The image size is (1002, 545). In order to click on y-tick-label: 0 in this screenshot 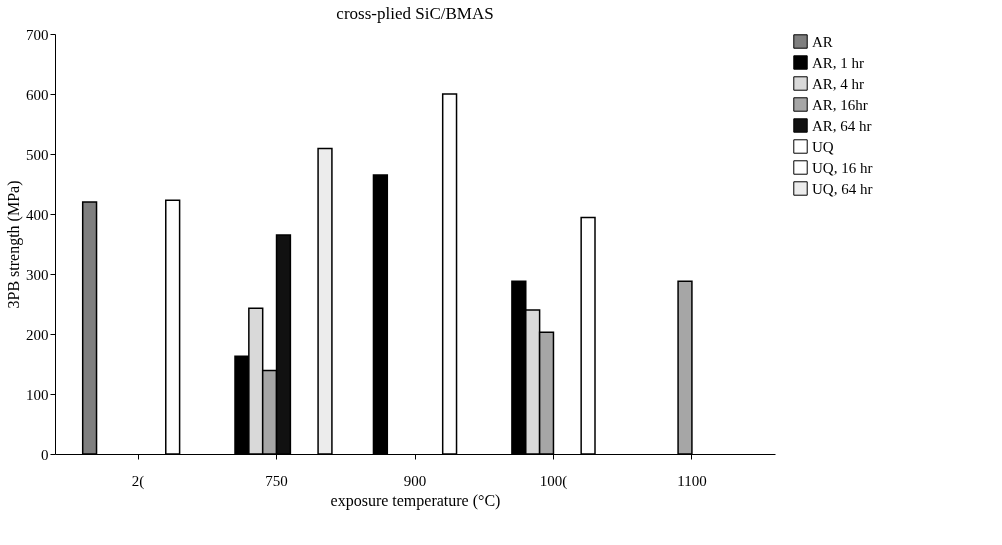, I will do `click(45, 454)`.